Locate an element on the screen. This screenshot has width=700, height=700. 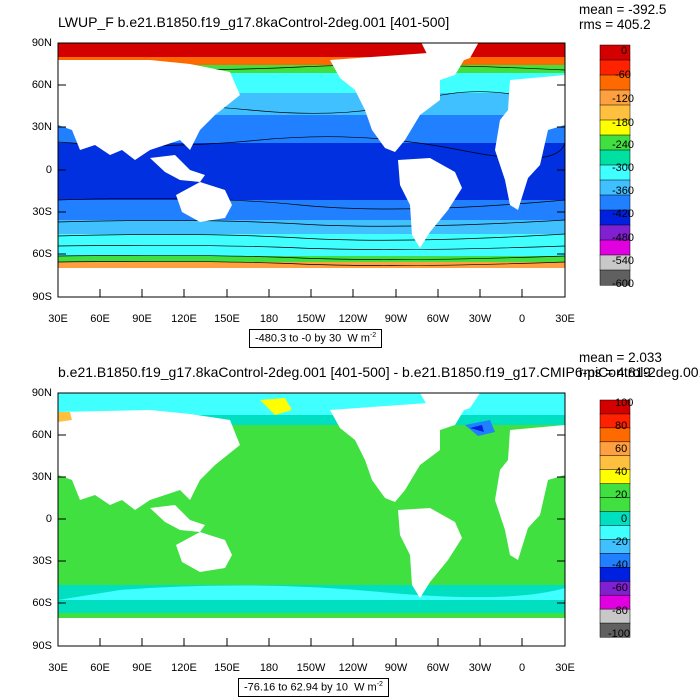
colorbar-label: -600 is located at coordinates (623, 284).